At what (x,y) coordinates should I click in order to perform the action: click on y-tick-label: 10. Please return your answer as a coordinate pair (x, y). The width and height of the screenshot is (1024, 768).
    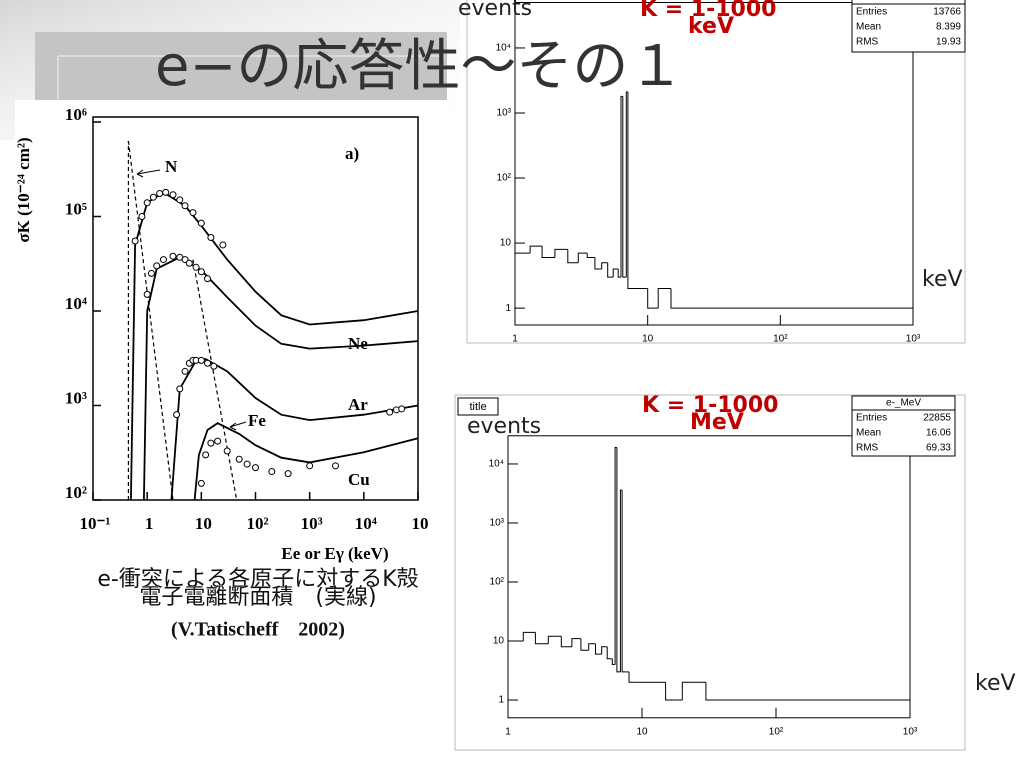
    Looking at the image, I should click on (499, 641).